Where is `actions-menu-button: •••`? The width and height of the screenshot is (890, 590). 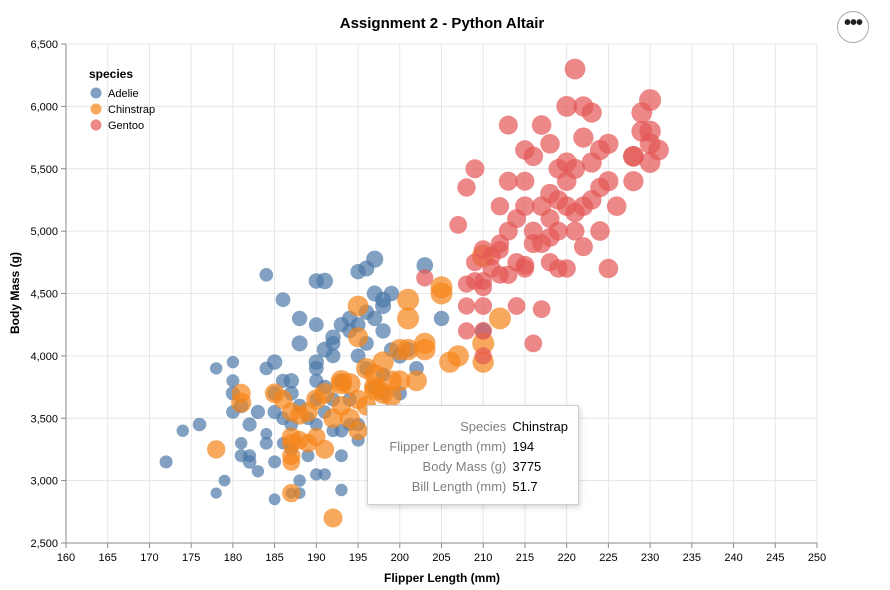 actions-menu-button: ••• is located at coordinates (853, 27).